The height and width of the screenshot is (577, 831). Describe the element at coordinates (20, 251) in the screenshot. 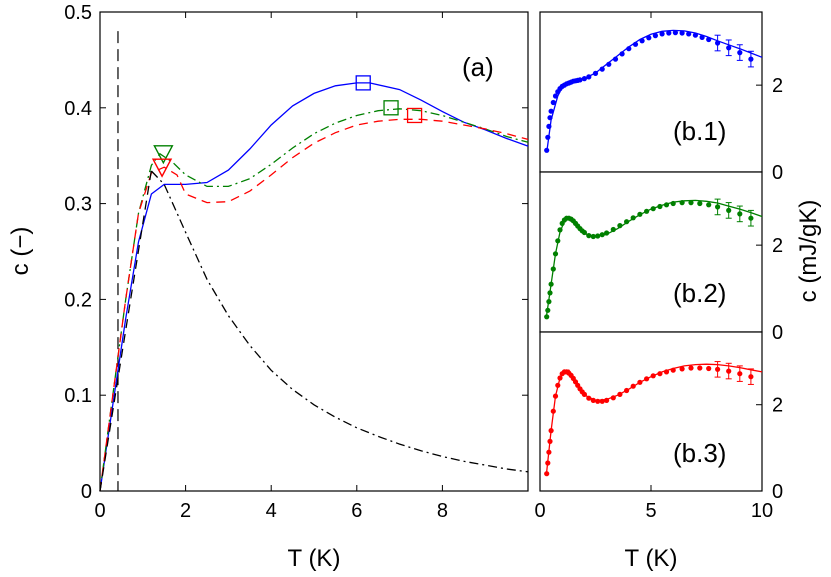

I see `panel-a-ylabel: c (−)` at that location.